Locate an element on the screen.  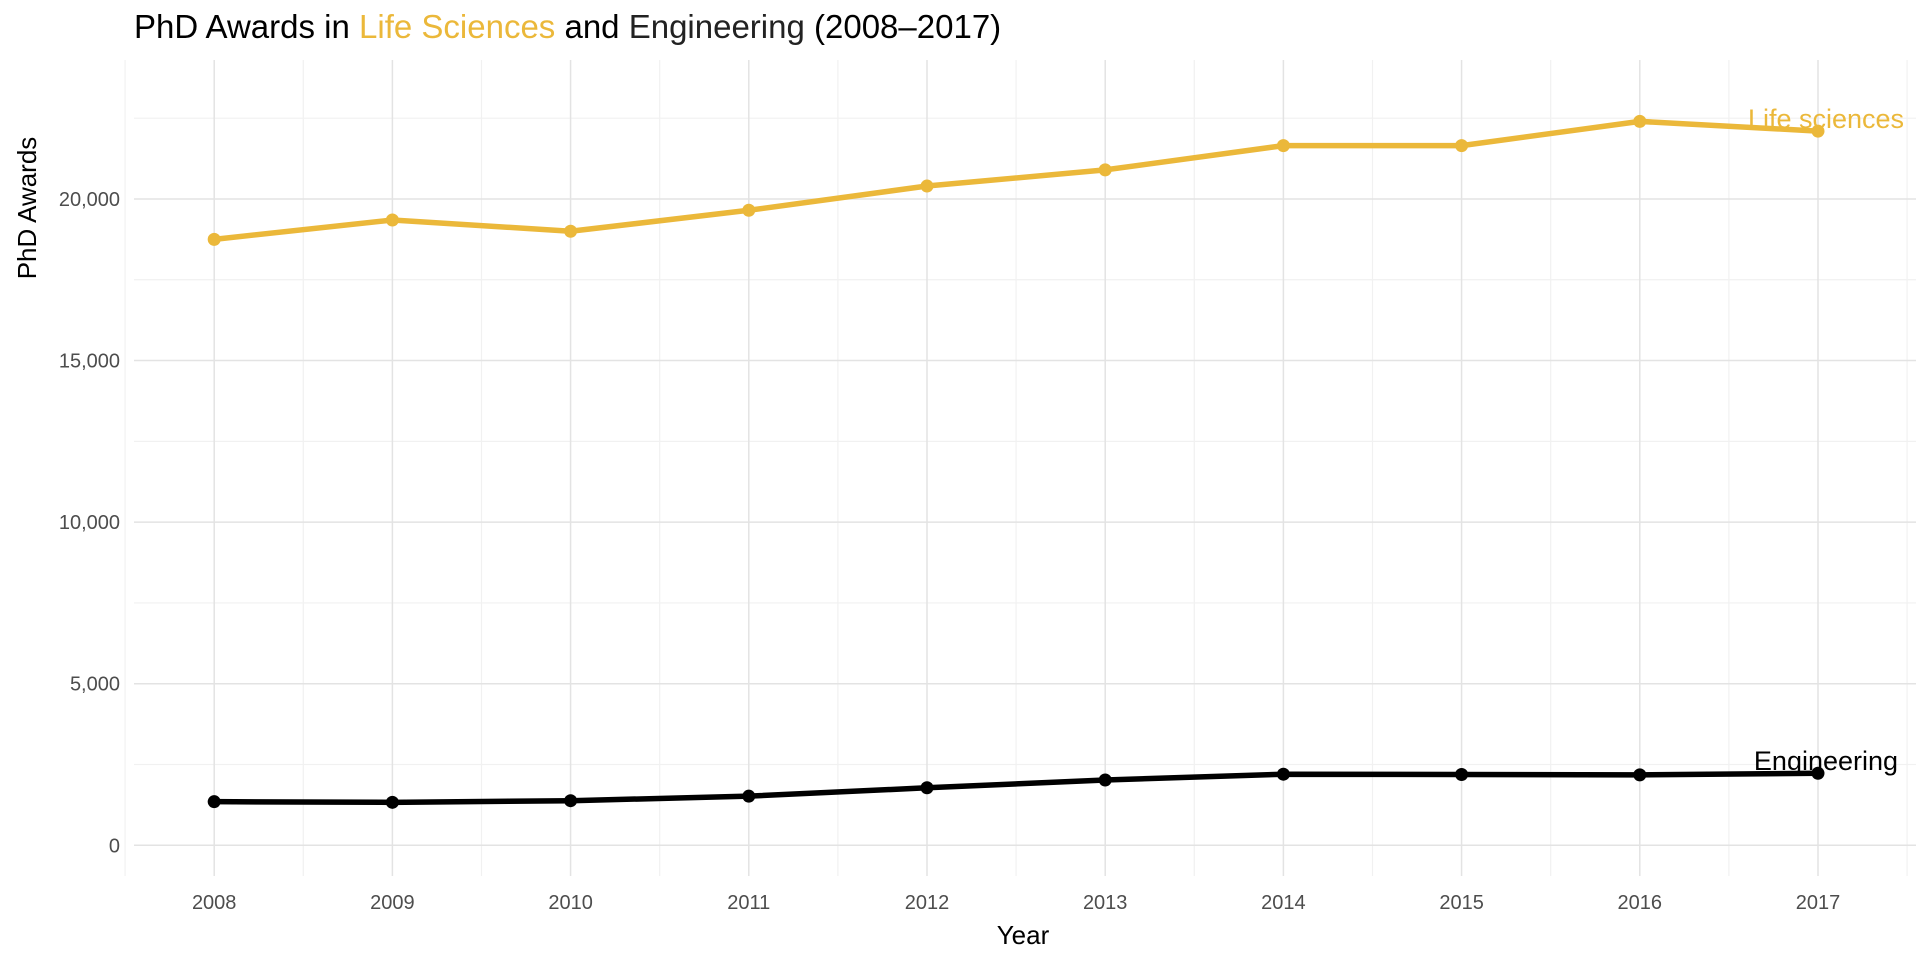
y-tick-label: 5,000 is located at coordinates (95, 685).